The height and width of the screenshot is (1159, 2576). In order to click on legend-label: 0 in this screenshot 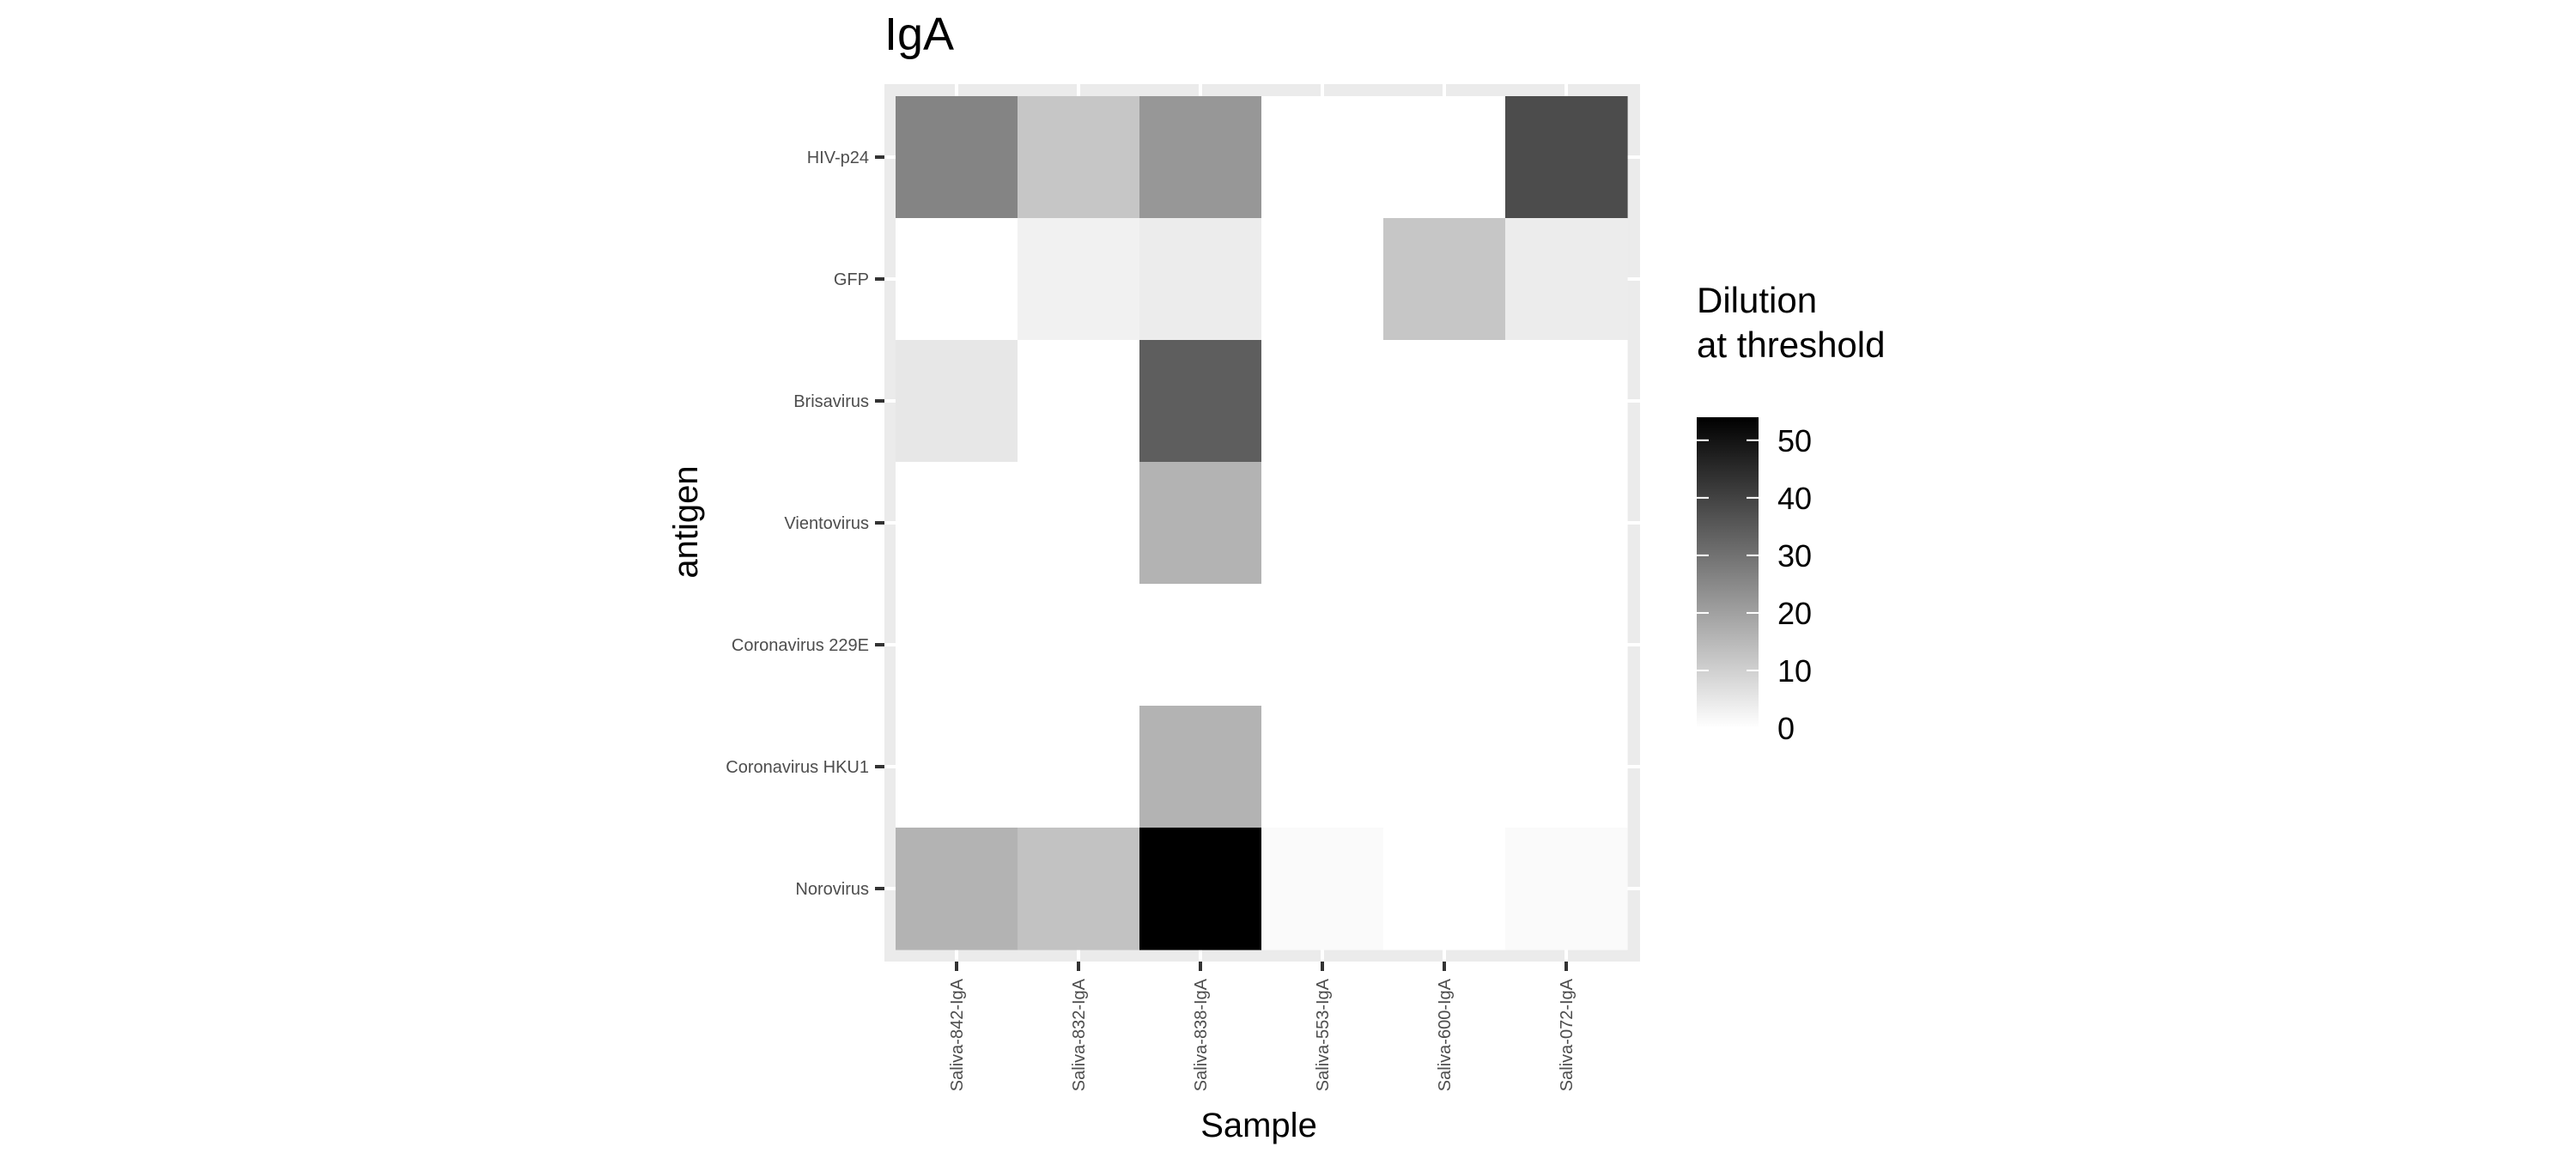, I will do `click(1786, 729)`.